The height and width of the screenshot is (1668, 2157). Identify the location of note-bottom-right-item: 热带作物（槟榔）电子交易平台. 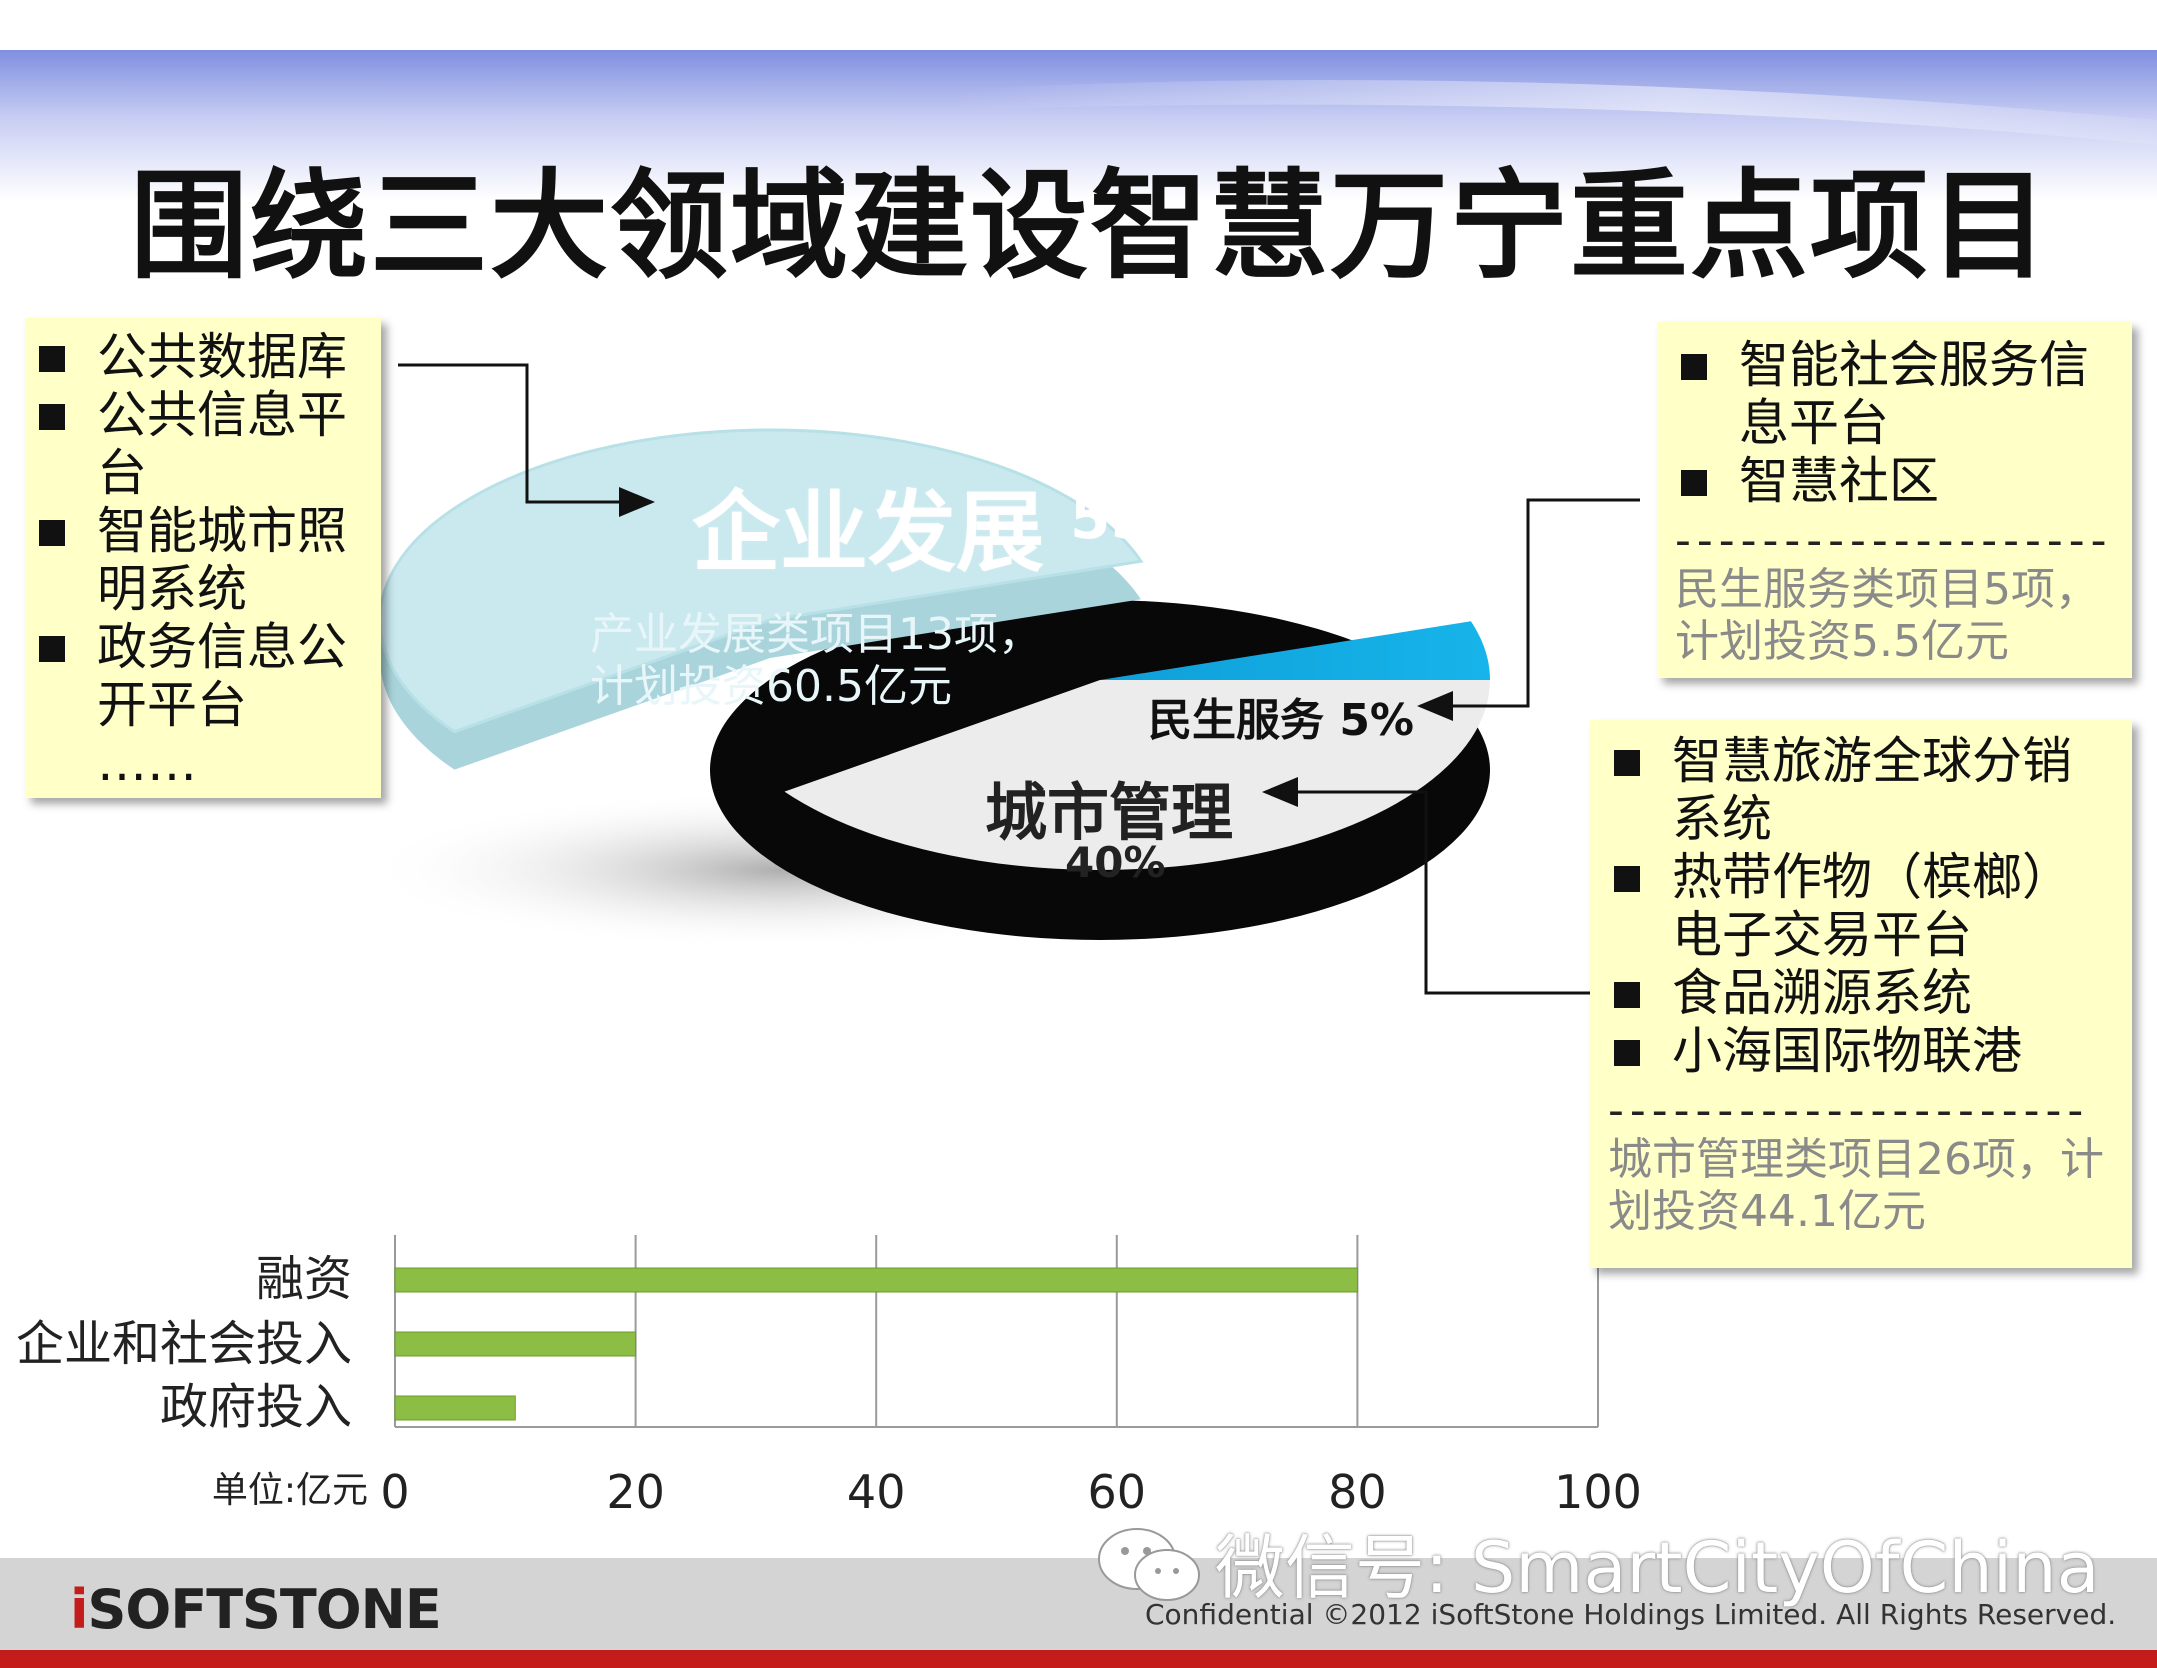
(1861, 906).